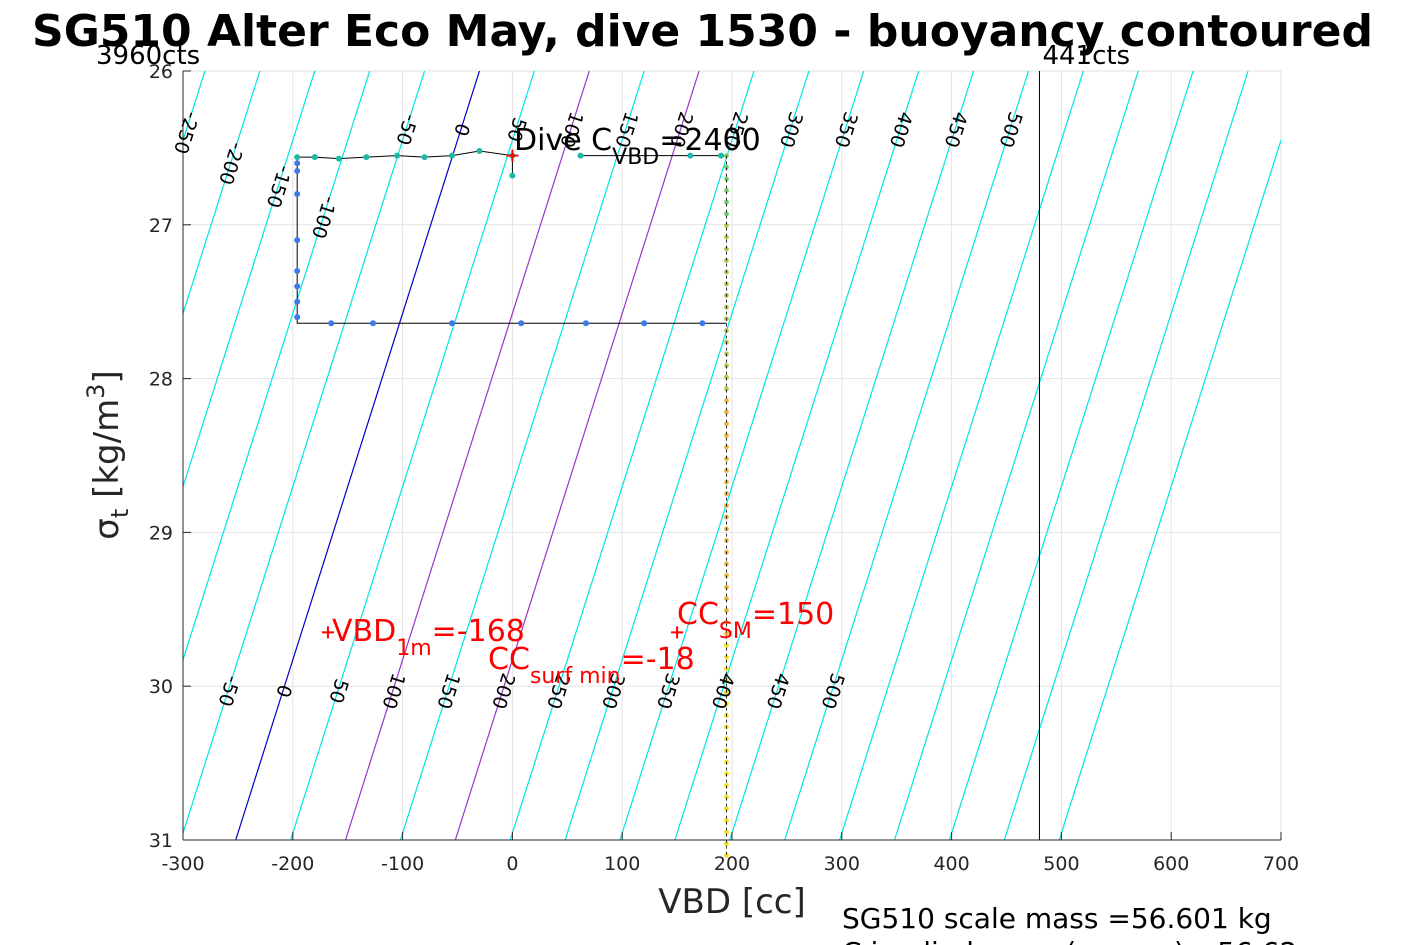  What do you see at coordinates (161, 533) in the screenshot?
I see `y-tick-label: 29` at bounding box center [161, 533].